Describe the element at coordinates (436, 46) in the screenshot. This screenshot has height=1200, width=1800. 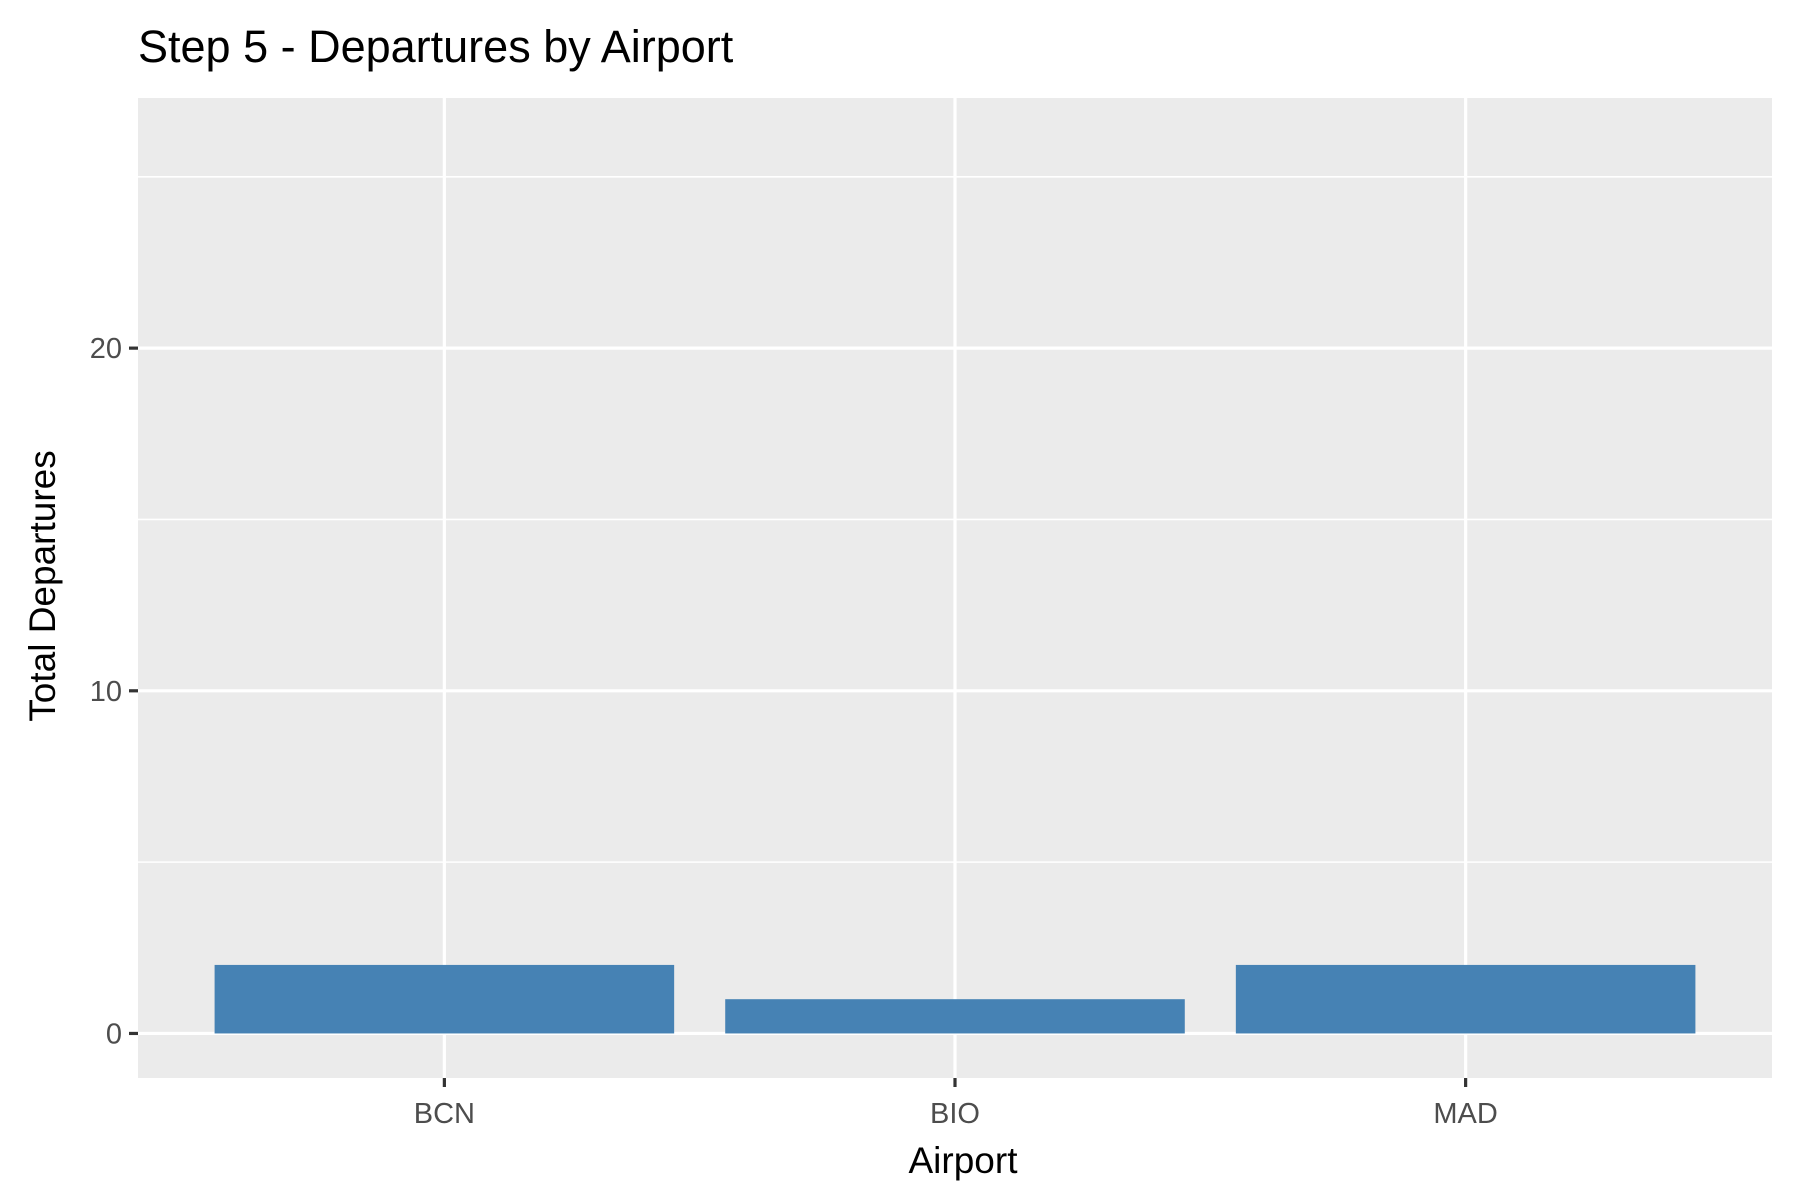
I see `chart-title: Step 5 - Departures by Airport` at that location.